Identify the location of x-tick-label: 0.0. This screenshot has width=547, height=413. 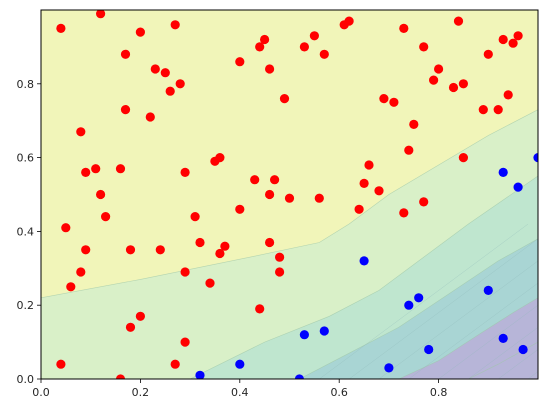
(41, 392).